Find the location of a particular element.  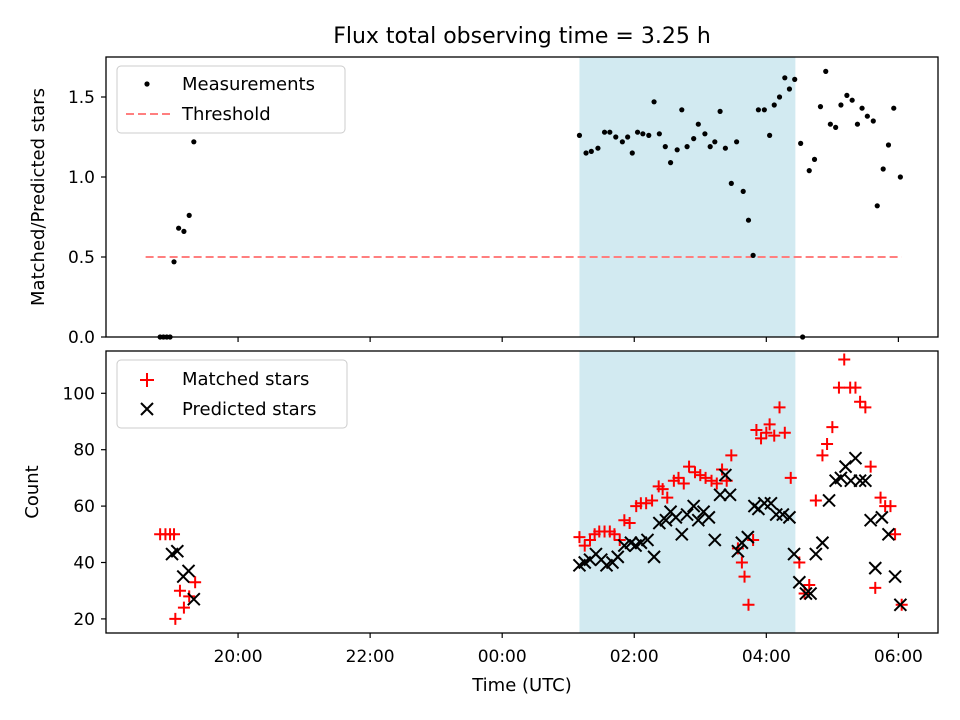

xtick-label: 04:00 is located at coordinates (766, 657).